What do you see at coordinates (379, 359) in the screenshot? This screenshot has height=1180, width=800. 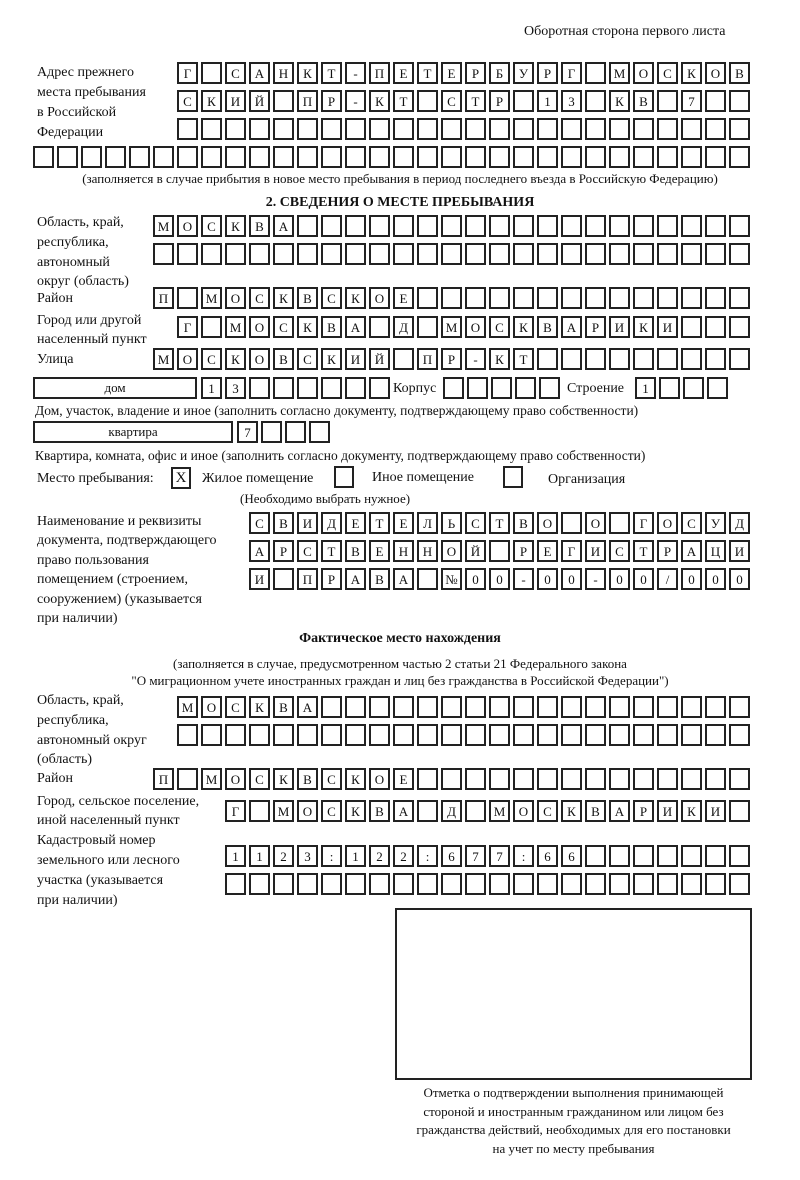 I see `char-cell: Й` at bounding box center [379, 359].